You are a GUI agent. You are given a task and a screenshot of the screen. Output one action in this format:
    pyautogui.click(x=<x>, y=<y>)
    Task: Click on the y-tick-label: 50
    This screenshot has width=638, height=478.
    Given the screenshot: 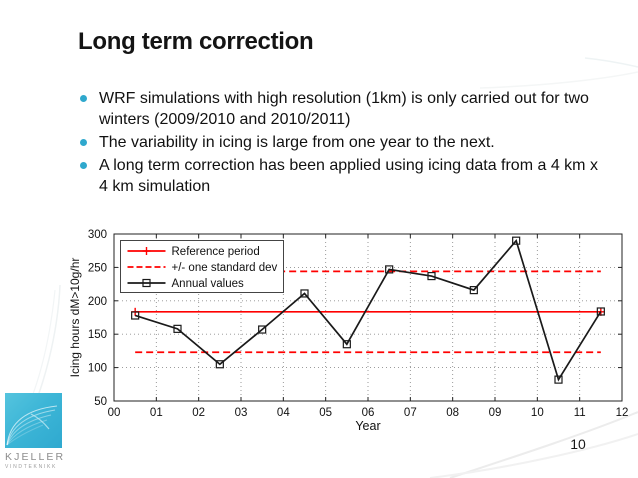 What is the action you would take?
    pyautogui.click(x=100, y=402)
    